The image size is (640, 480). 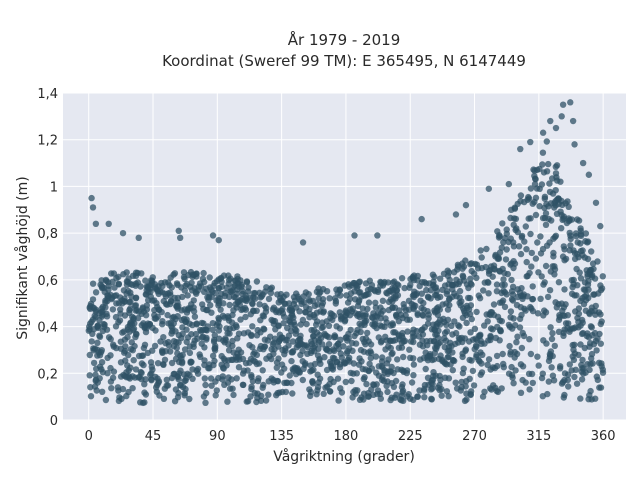 What do you see at coordinates (281, 436) in the screenshot?
I see `x-tick-label: 135` at bounding box center [281, 436].